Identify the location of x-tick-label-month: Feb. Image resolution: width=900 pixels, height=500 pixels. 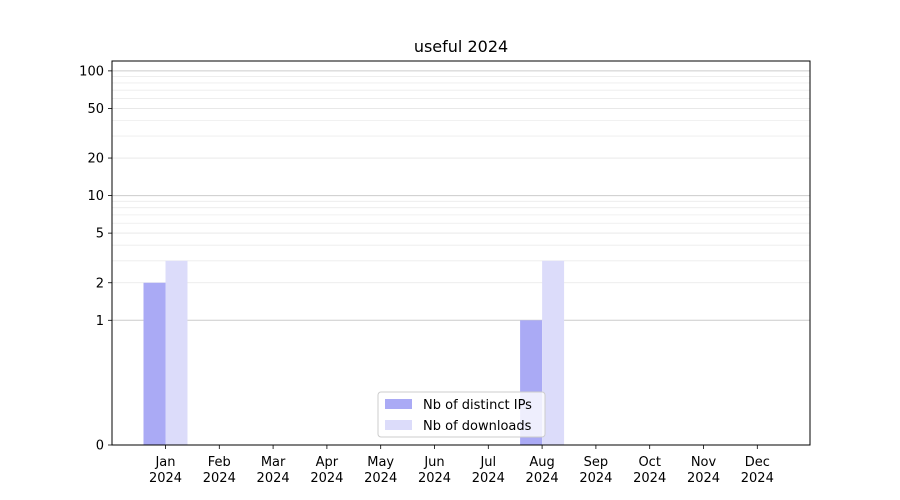
(219, 462).